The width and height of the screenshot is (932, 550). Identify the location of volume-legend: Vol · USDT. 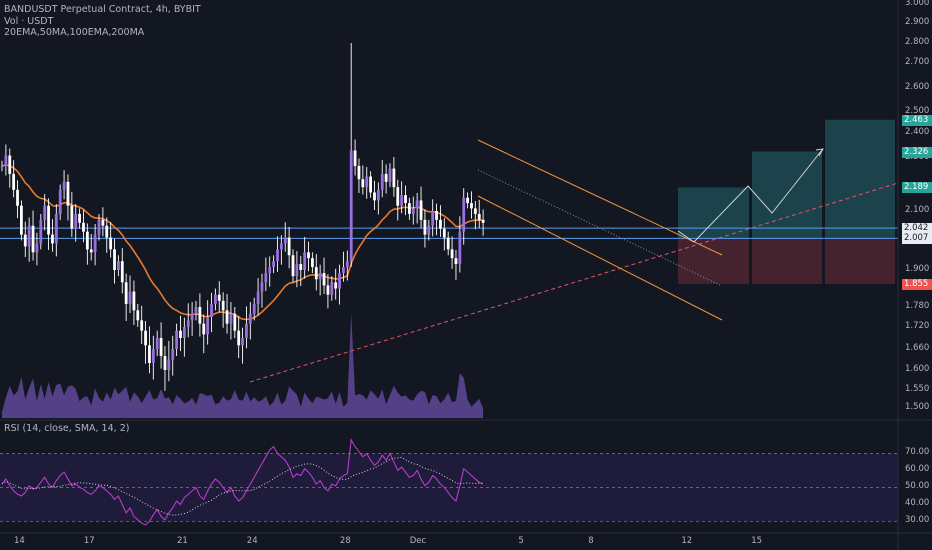
(29, 21).